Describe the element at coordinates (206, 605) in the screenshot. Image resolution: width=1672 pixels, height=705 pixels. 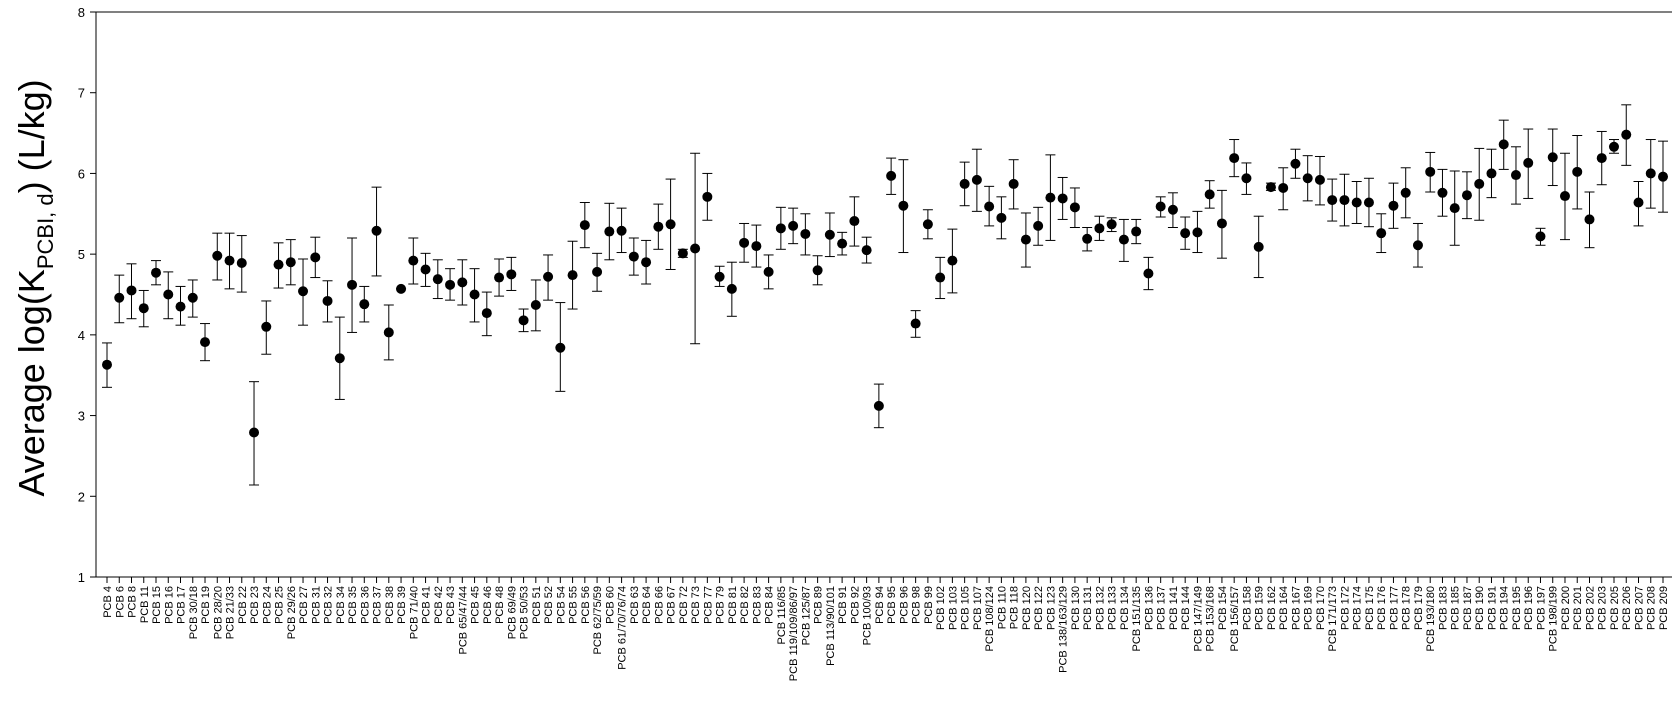
I see `x-tick-label: PCB 19` at that location.